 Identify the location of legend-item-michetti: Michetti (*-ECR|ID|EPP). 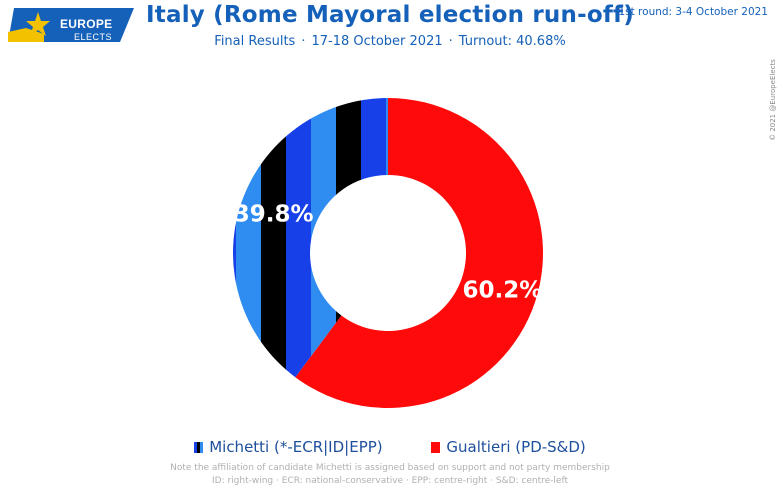
(288, 447).